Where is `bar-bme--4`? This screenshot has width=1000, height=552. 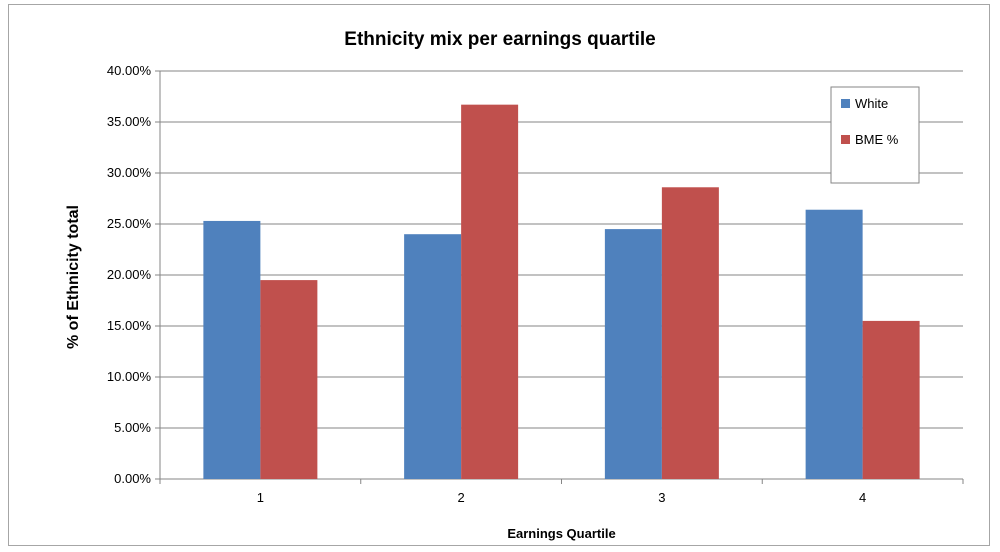
bar-bme--4 is located at coordinates (891, 399).